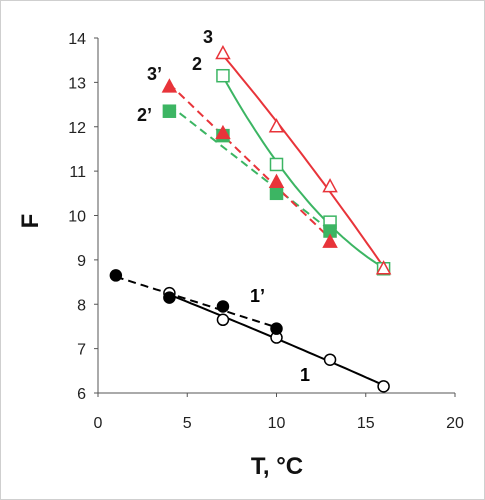 The width and height of the screenshot is (485, 500). I want to click on series-label-5: 3’, so click(154, 74).